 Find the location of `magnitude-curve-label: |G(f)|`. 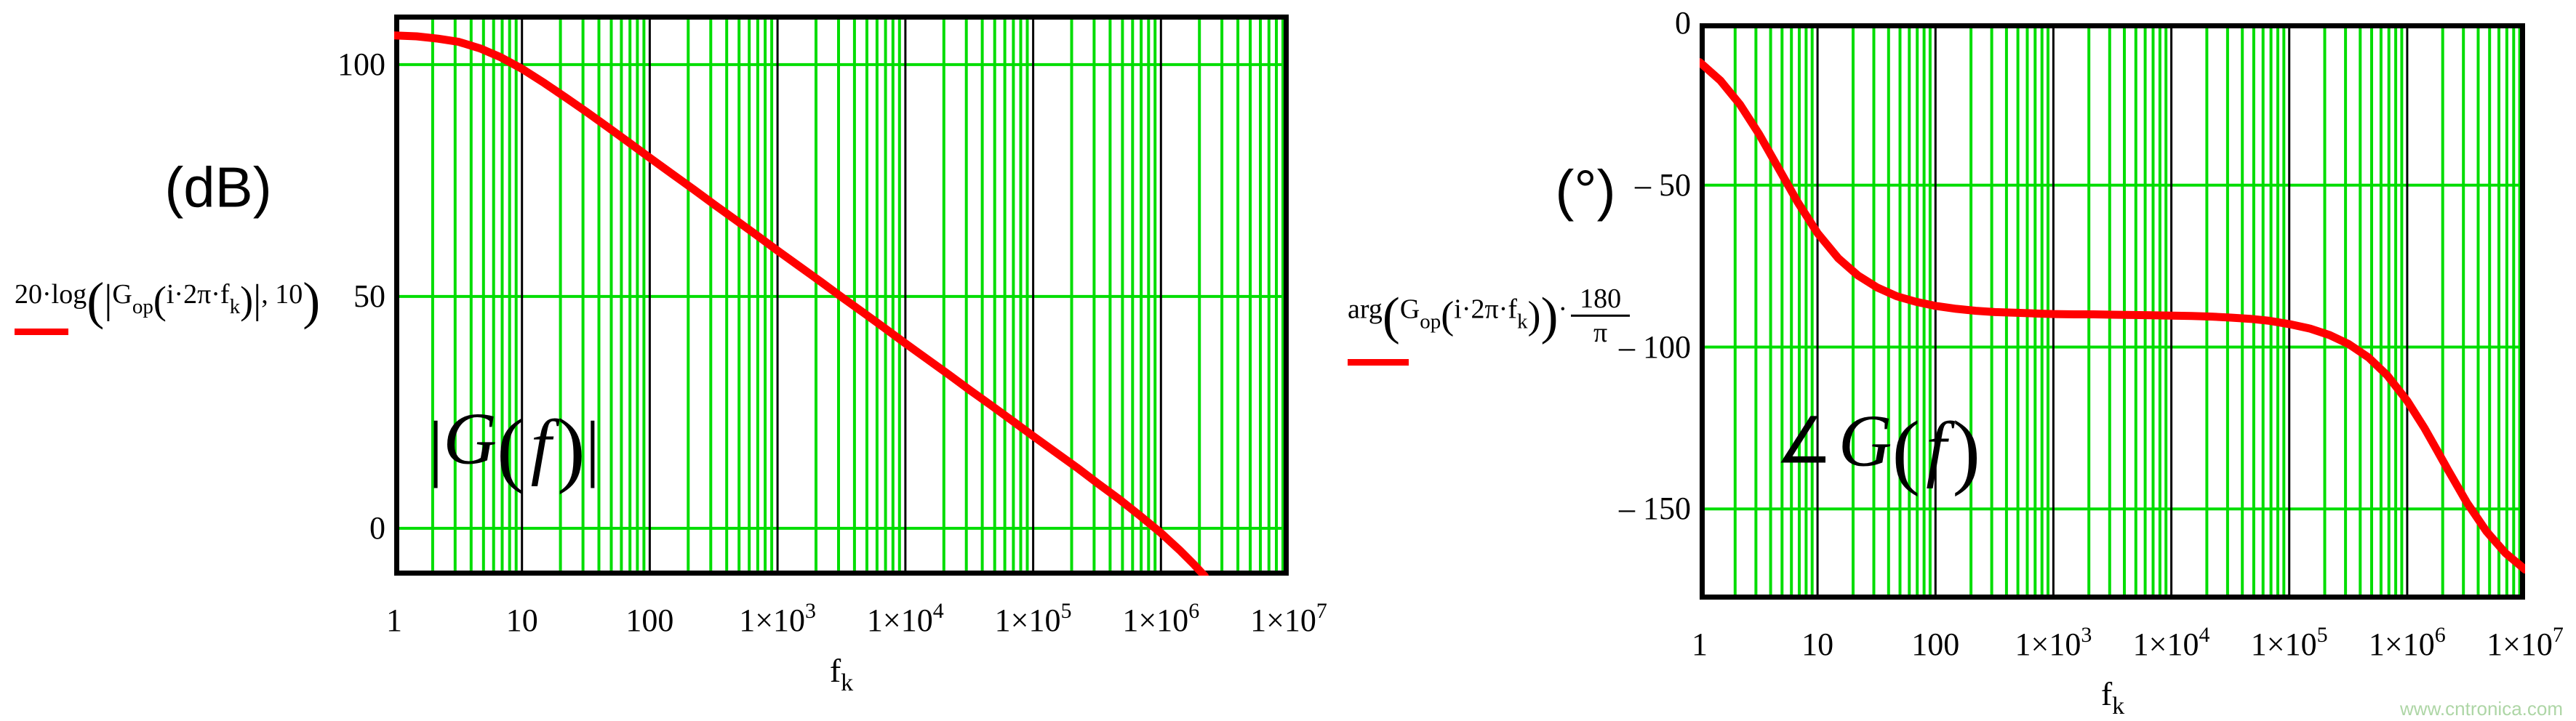

magnitude-curve-label: |G(f)| is located at coordinates (514, 448).